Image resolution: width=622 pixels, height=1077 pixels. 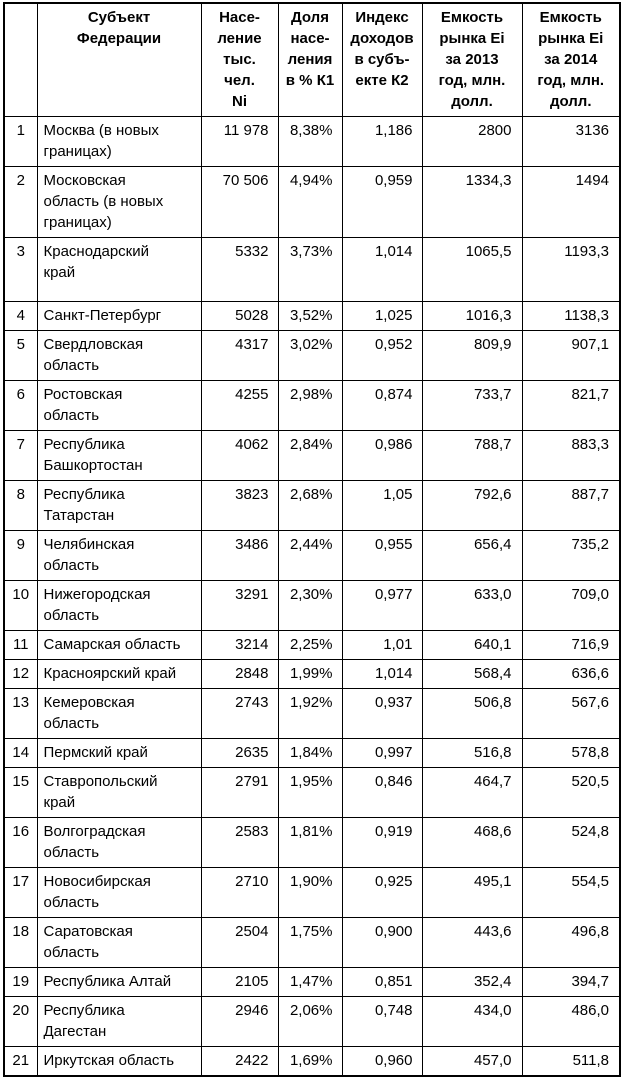 What do you see at coordinates (571, 842) in the screenshot?
I see `cell-capacity_2014: 524,8` at bounding box center [571, 842].